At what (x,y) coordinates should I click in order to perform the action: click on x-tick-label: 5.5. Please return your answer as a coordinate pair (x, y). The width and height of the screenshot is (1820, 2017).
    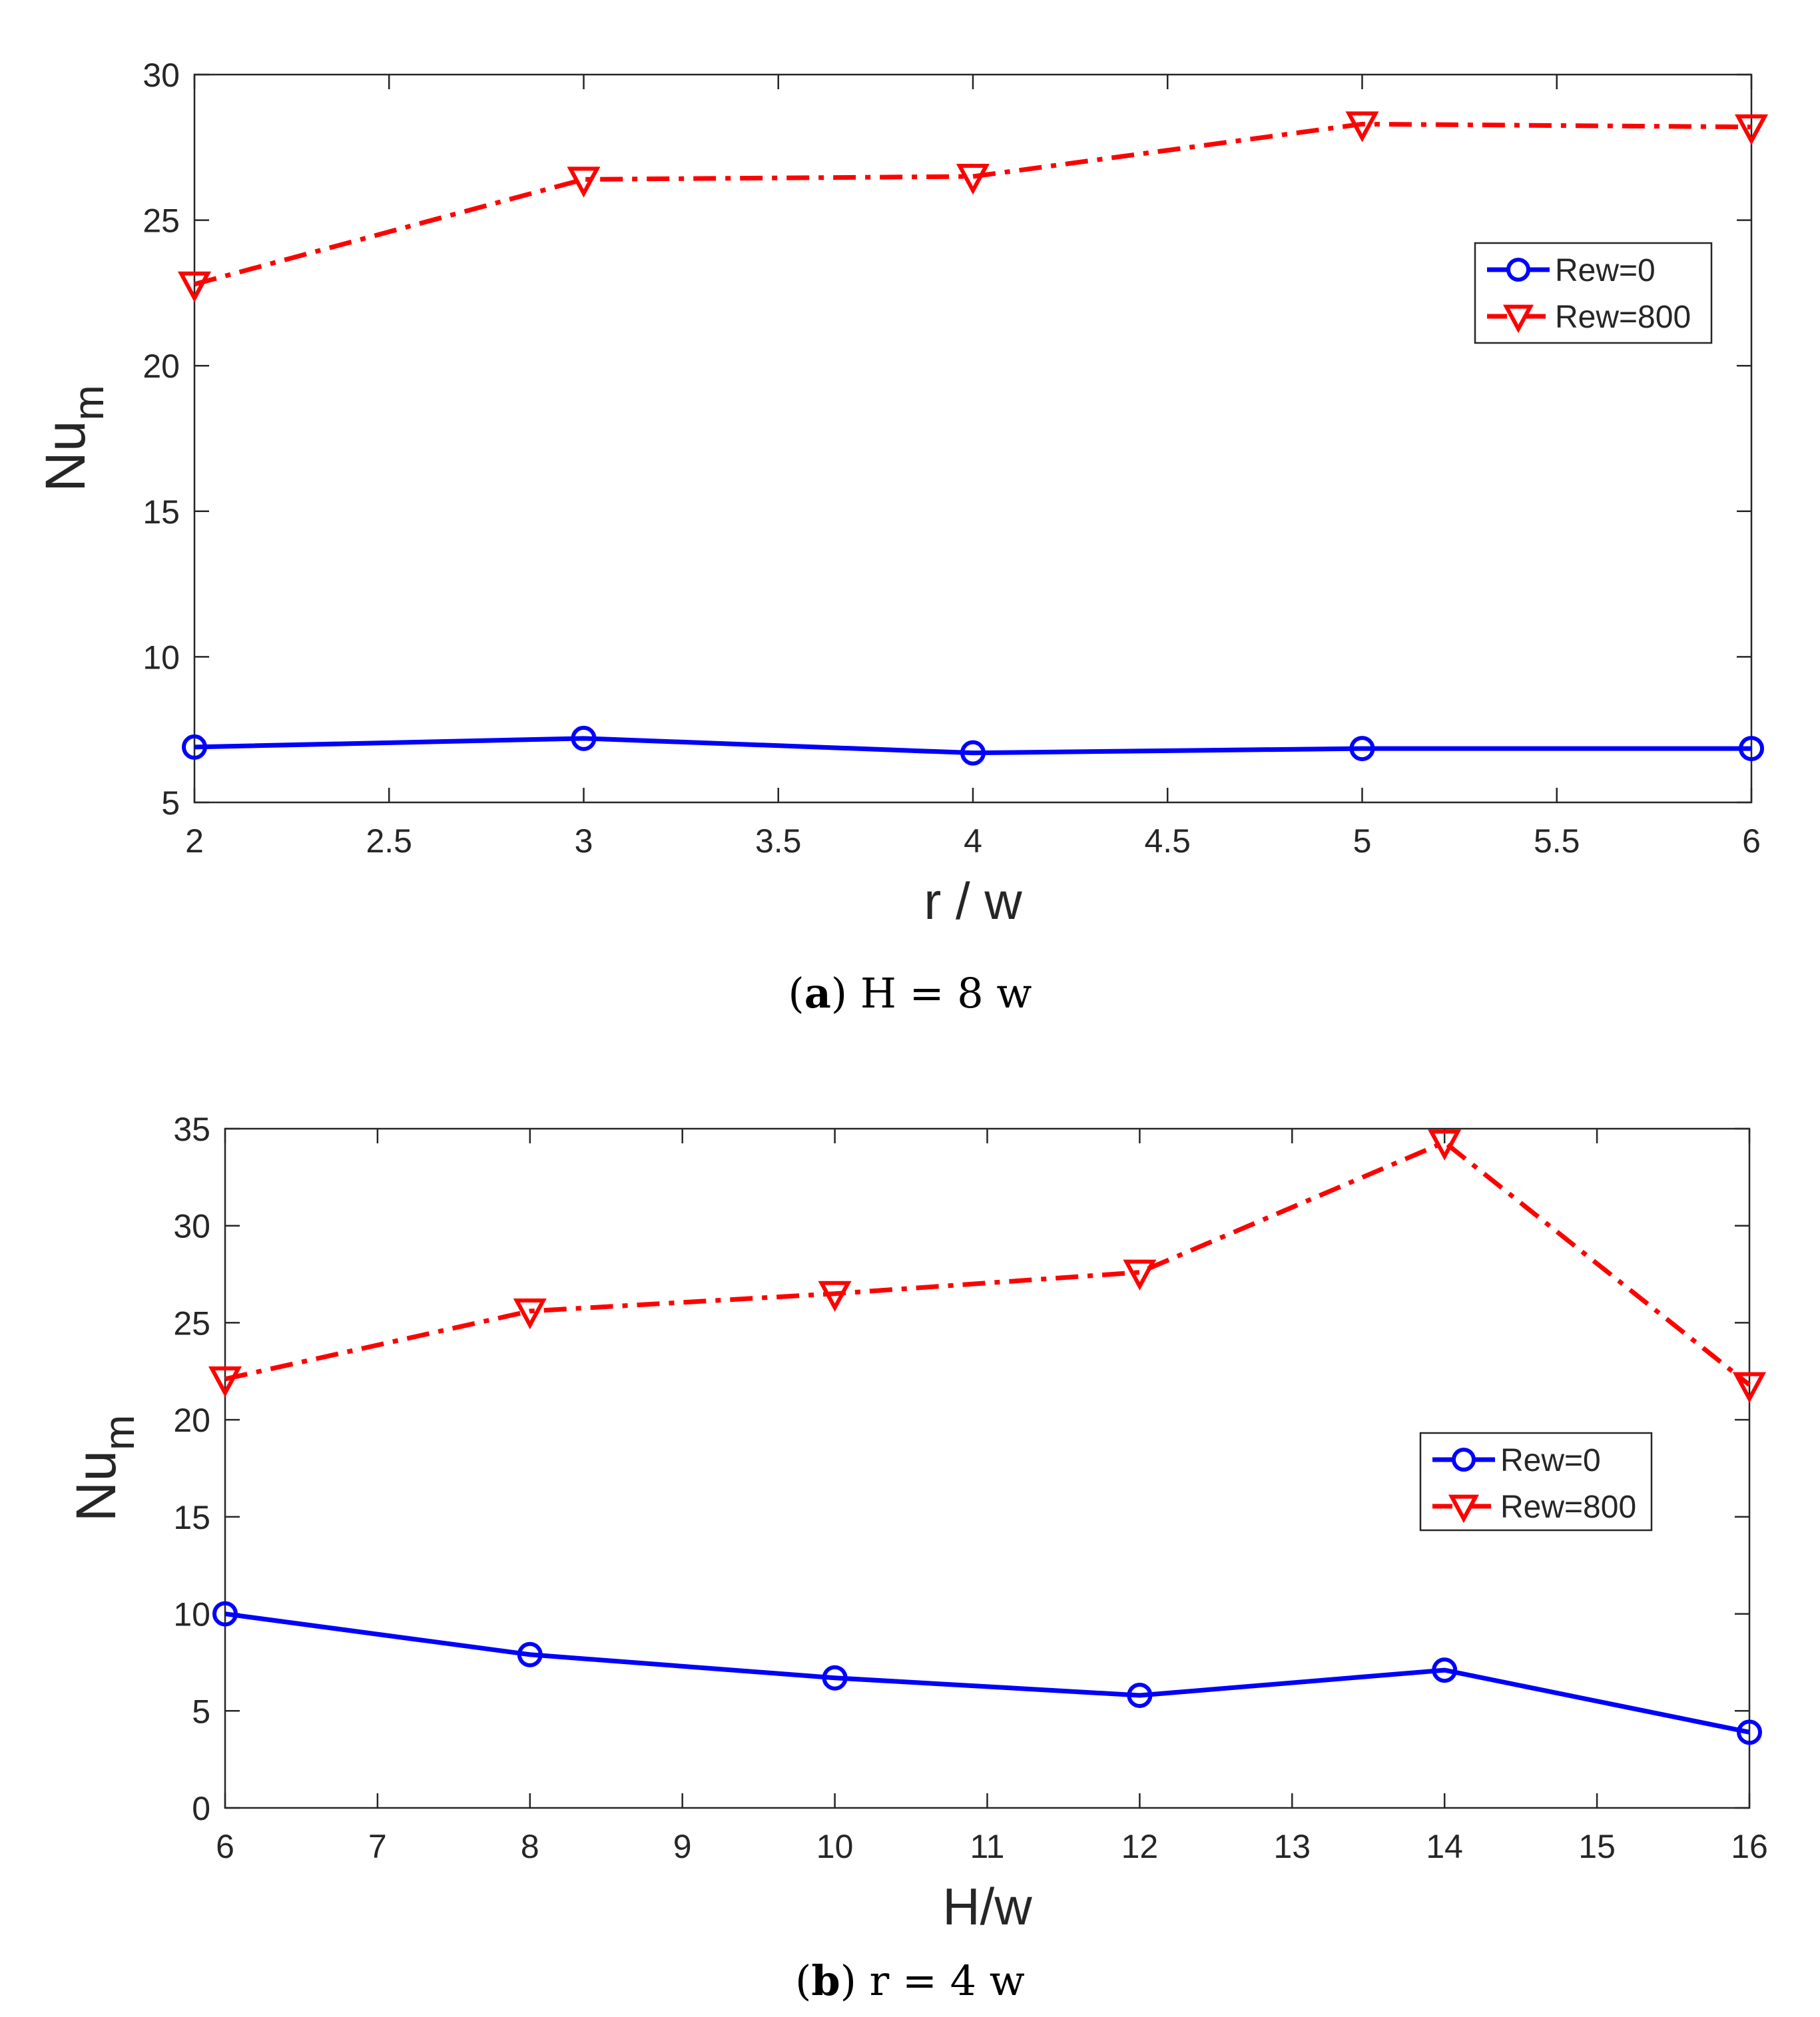
    Looking at the image, I should click on (1557, 841).